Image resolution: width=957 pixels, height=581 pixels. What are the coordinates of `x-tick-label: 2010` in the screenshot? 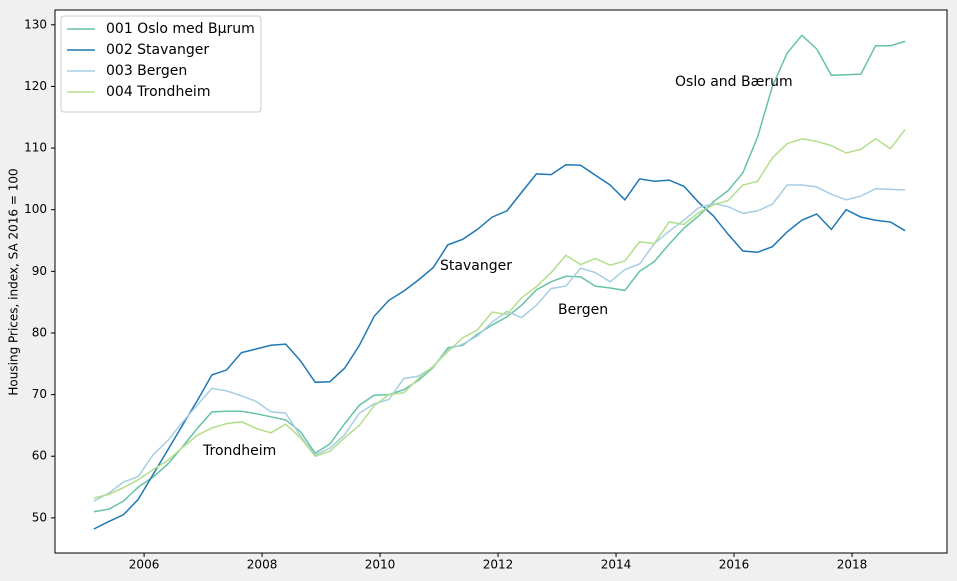 It's located at (380, 565).